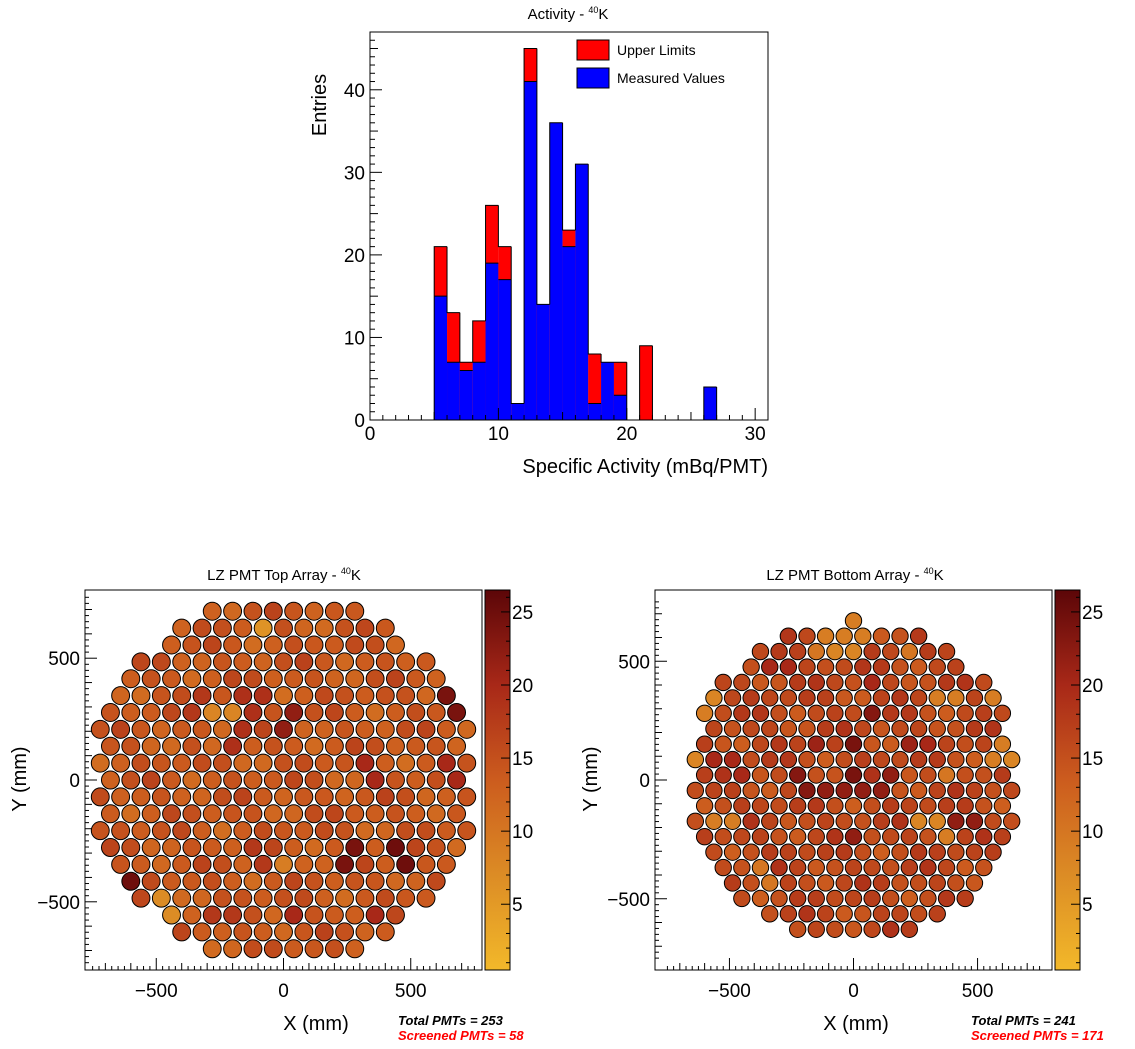 Image resolution: width=1135 pixels, height=1049 pixels. I want to click on top-screened-pmts-label: Screened PMTs = 58, so click(461, 1035).